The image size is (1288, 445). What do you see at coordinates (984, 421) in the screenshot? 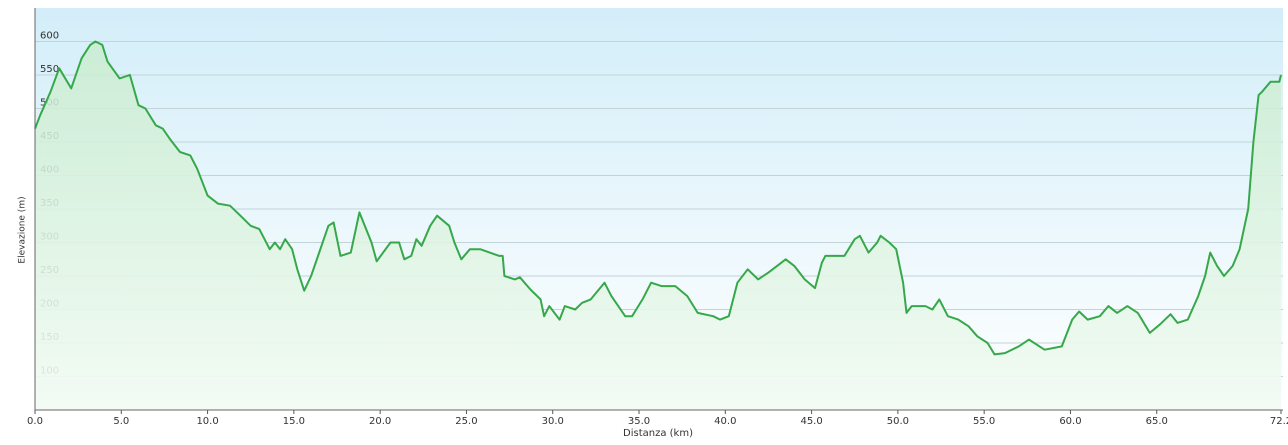
I see `x-tick-label: 55.0` at bounding box center [984, 421].